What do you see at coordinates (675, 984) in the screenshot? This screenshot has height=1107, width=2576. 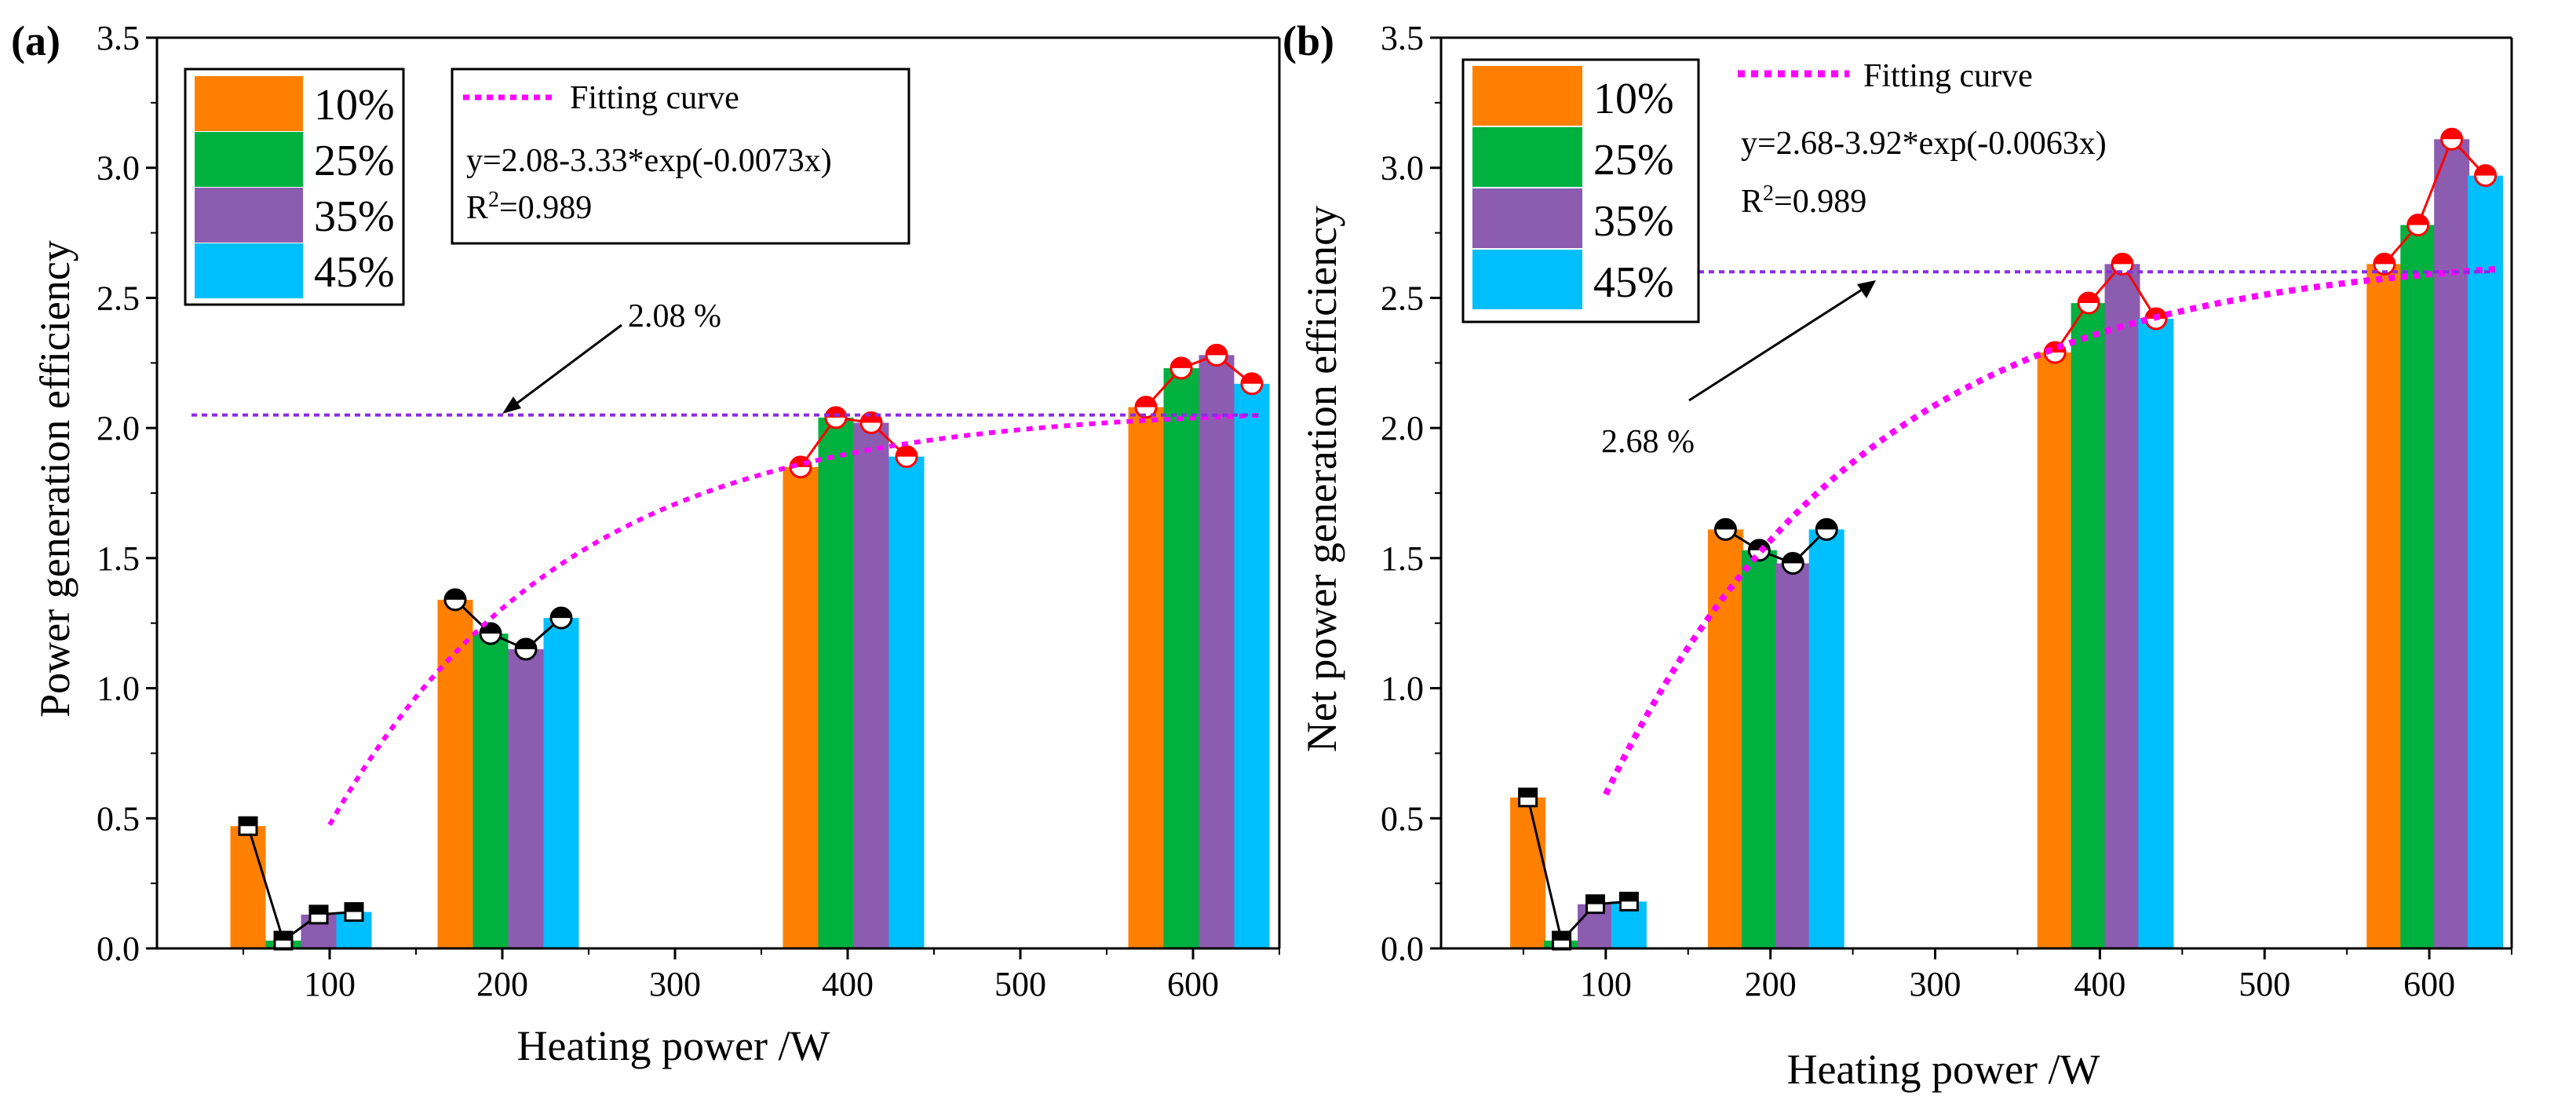 I see `panel-a-x-tick-label-300: 300` at bounding box center [675, 984].